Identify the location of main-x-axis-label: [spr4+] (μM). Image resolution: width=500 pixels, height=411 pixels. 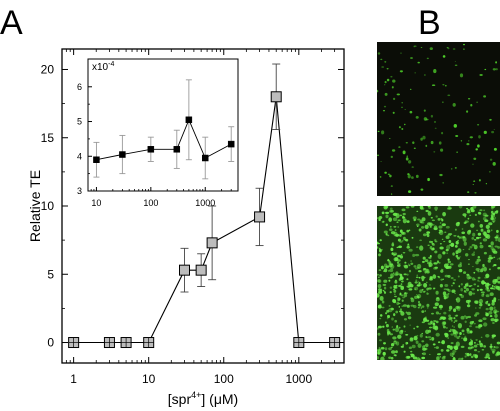
(203, 398).